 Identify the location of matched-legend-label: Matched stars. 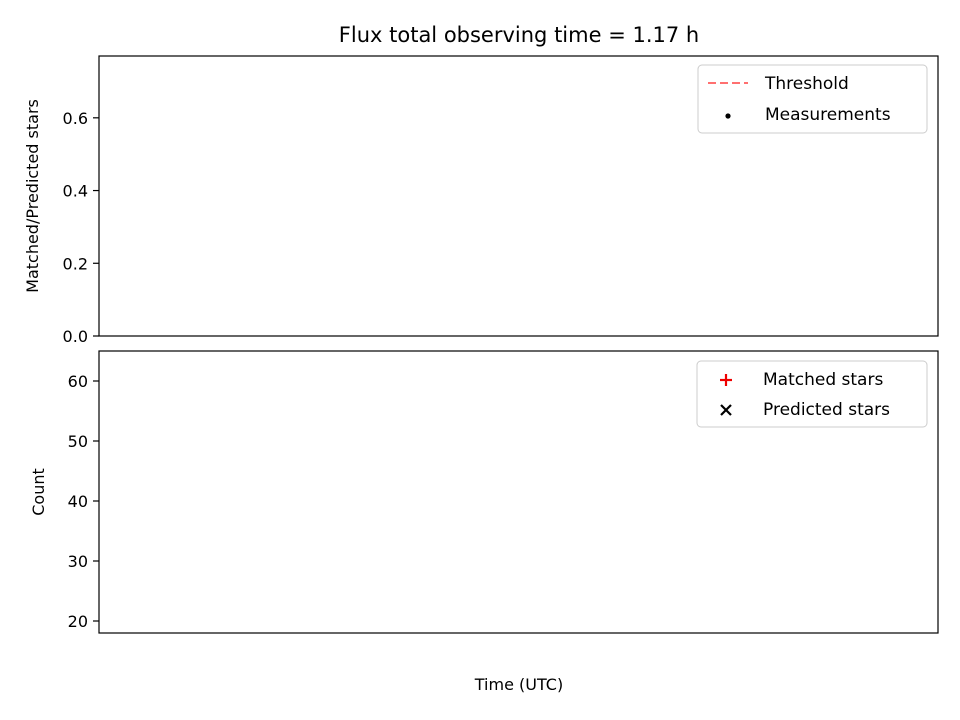
(823, 380).